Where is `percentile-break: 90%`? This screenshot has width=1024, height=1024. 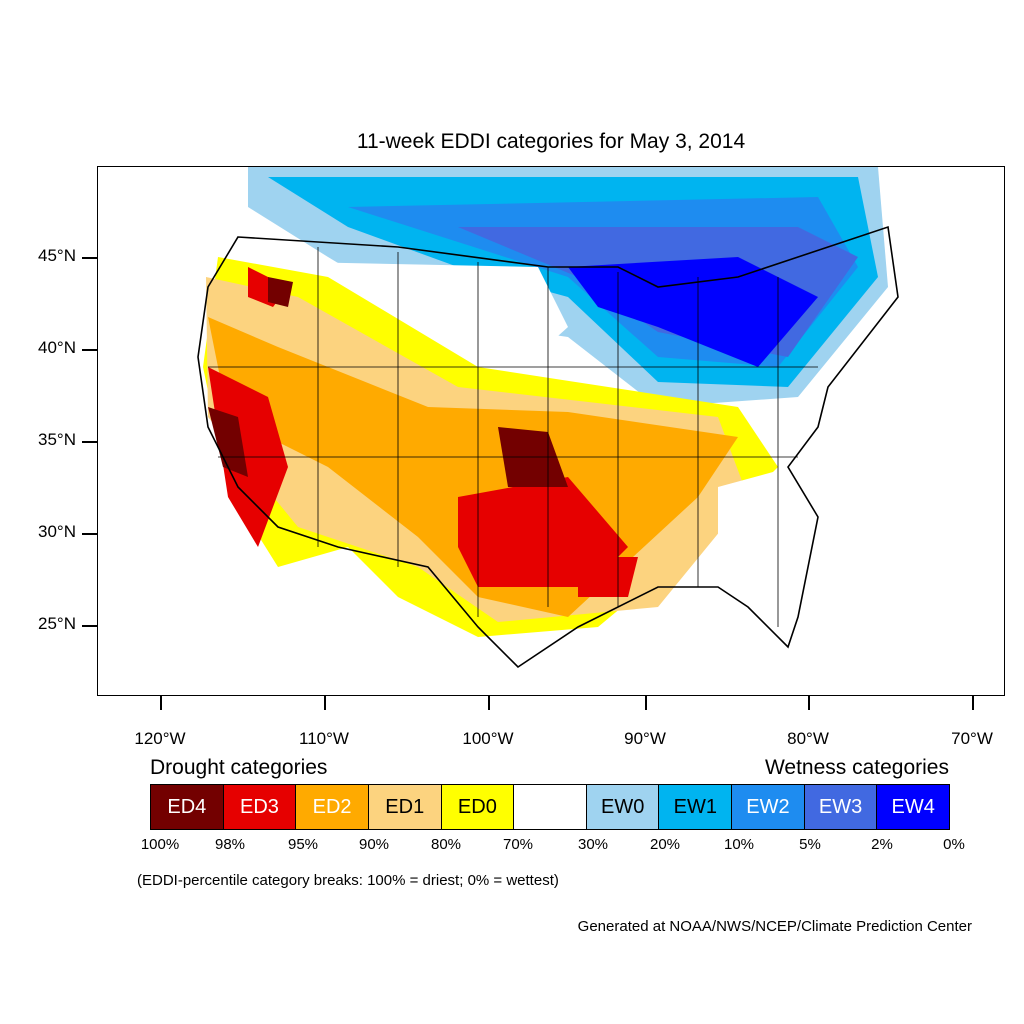 percentile-break: 90% is located at coordinates (374, 844).